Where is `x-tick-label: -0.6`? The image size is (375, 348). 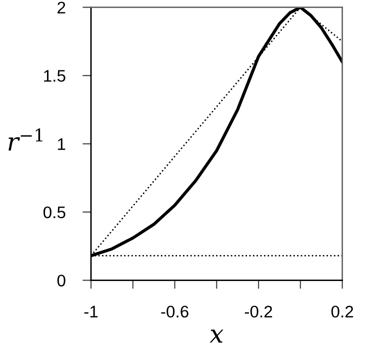 x-tick-label: -0.6 is located at coordinates (174, 312).